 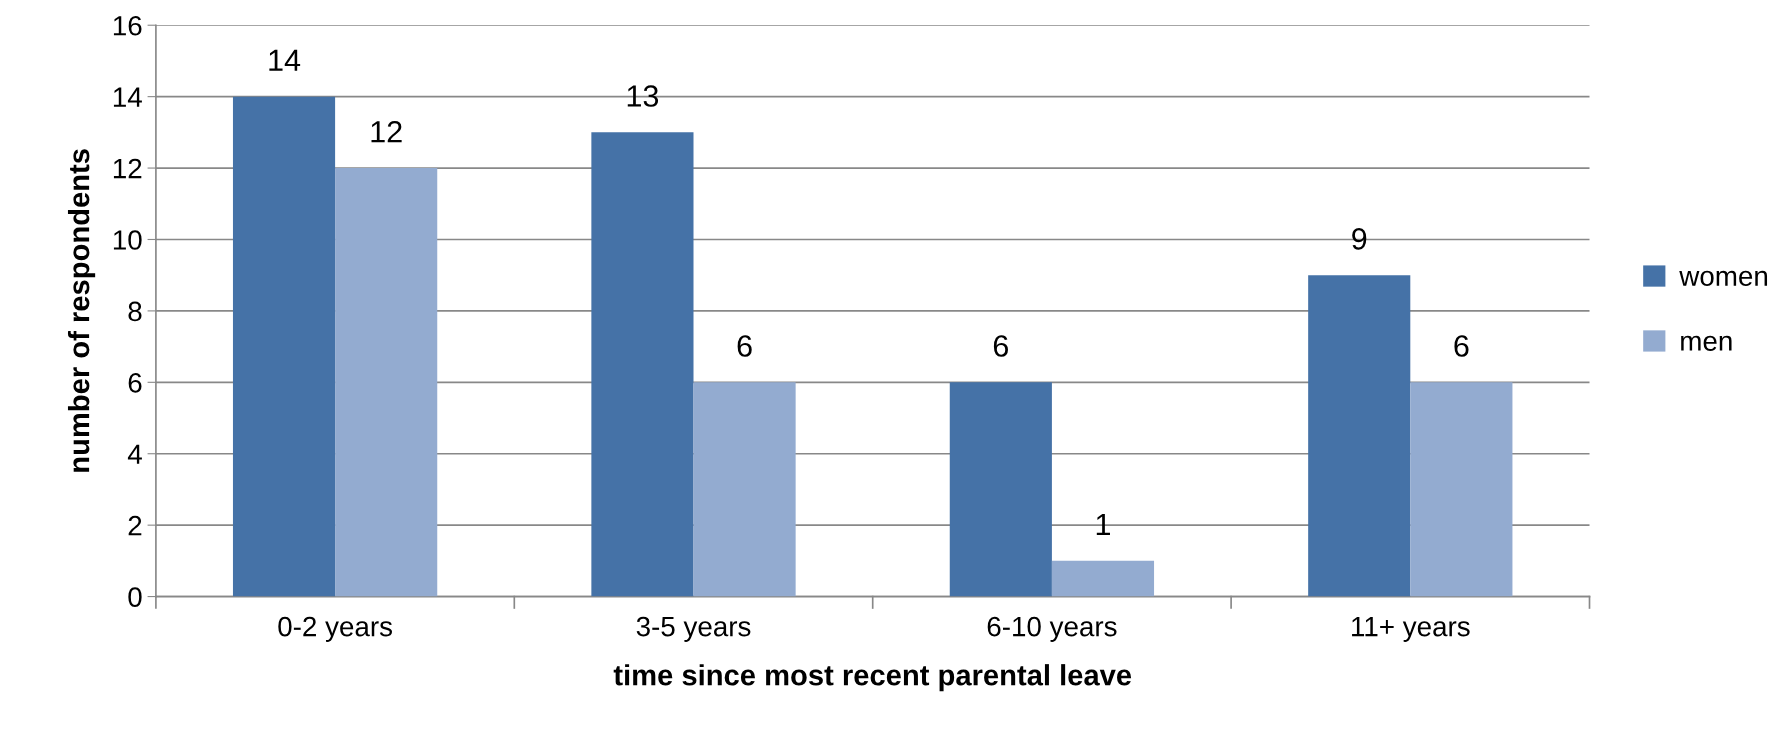 I want to click on y-tick-label: 2, so click(x=135, y=525).